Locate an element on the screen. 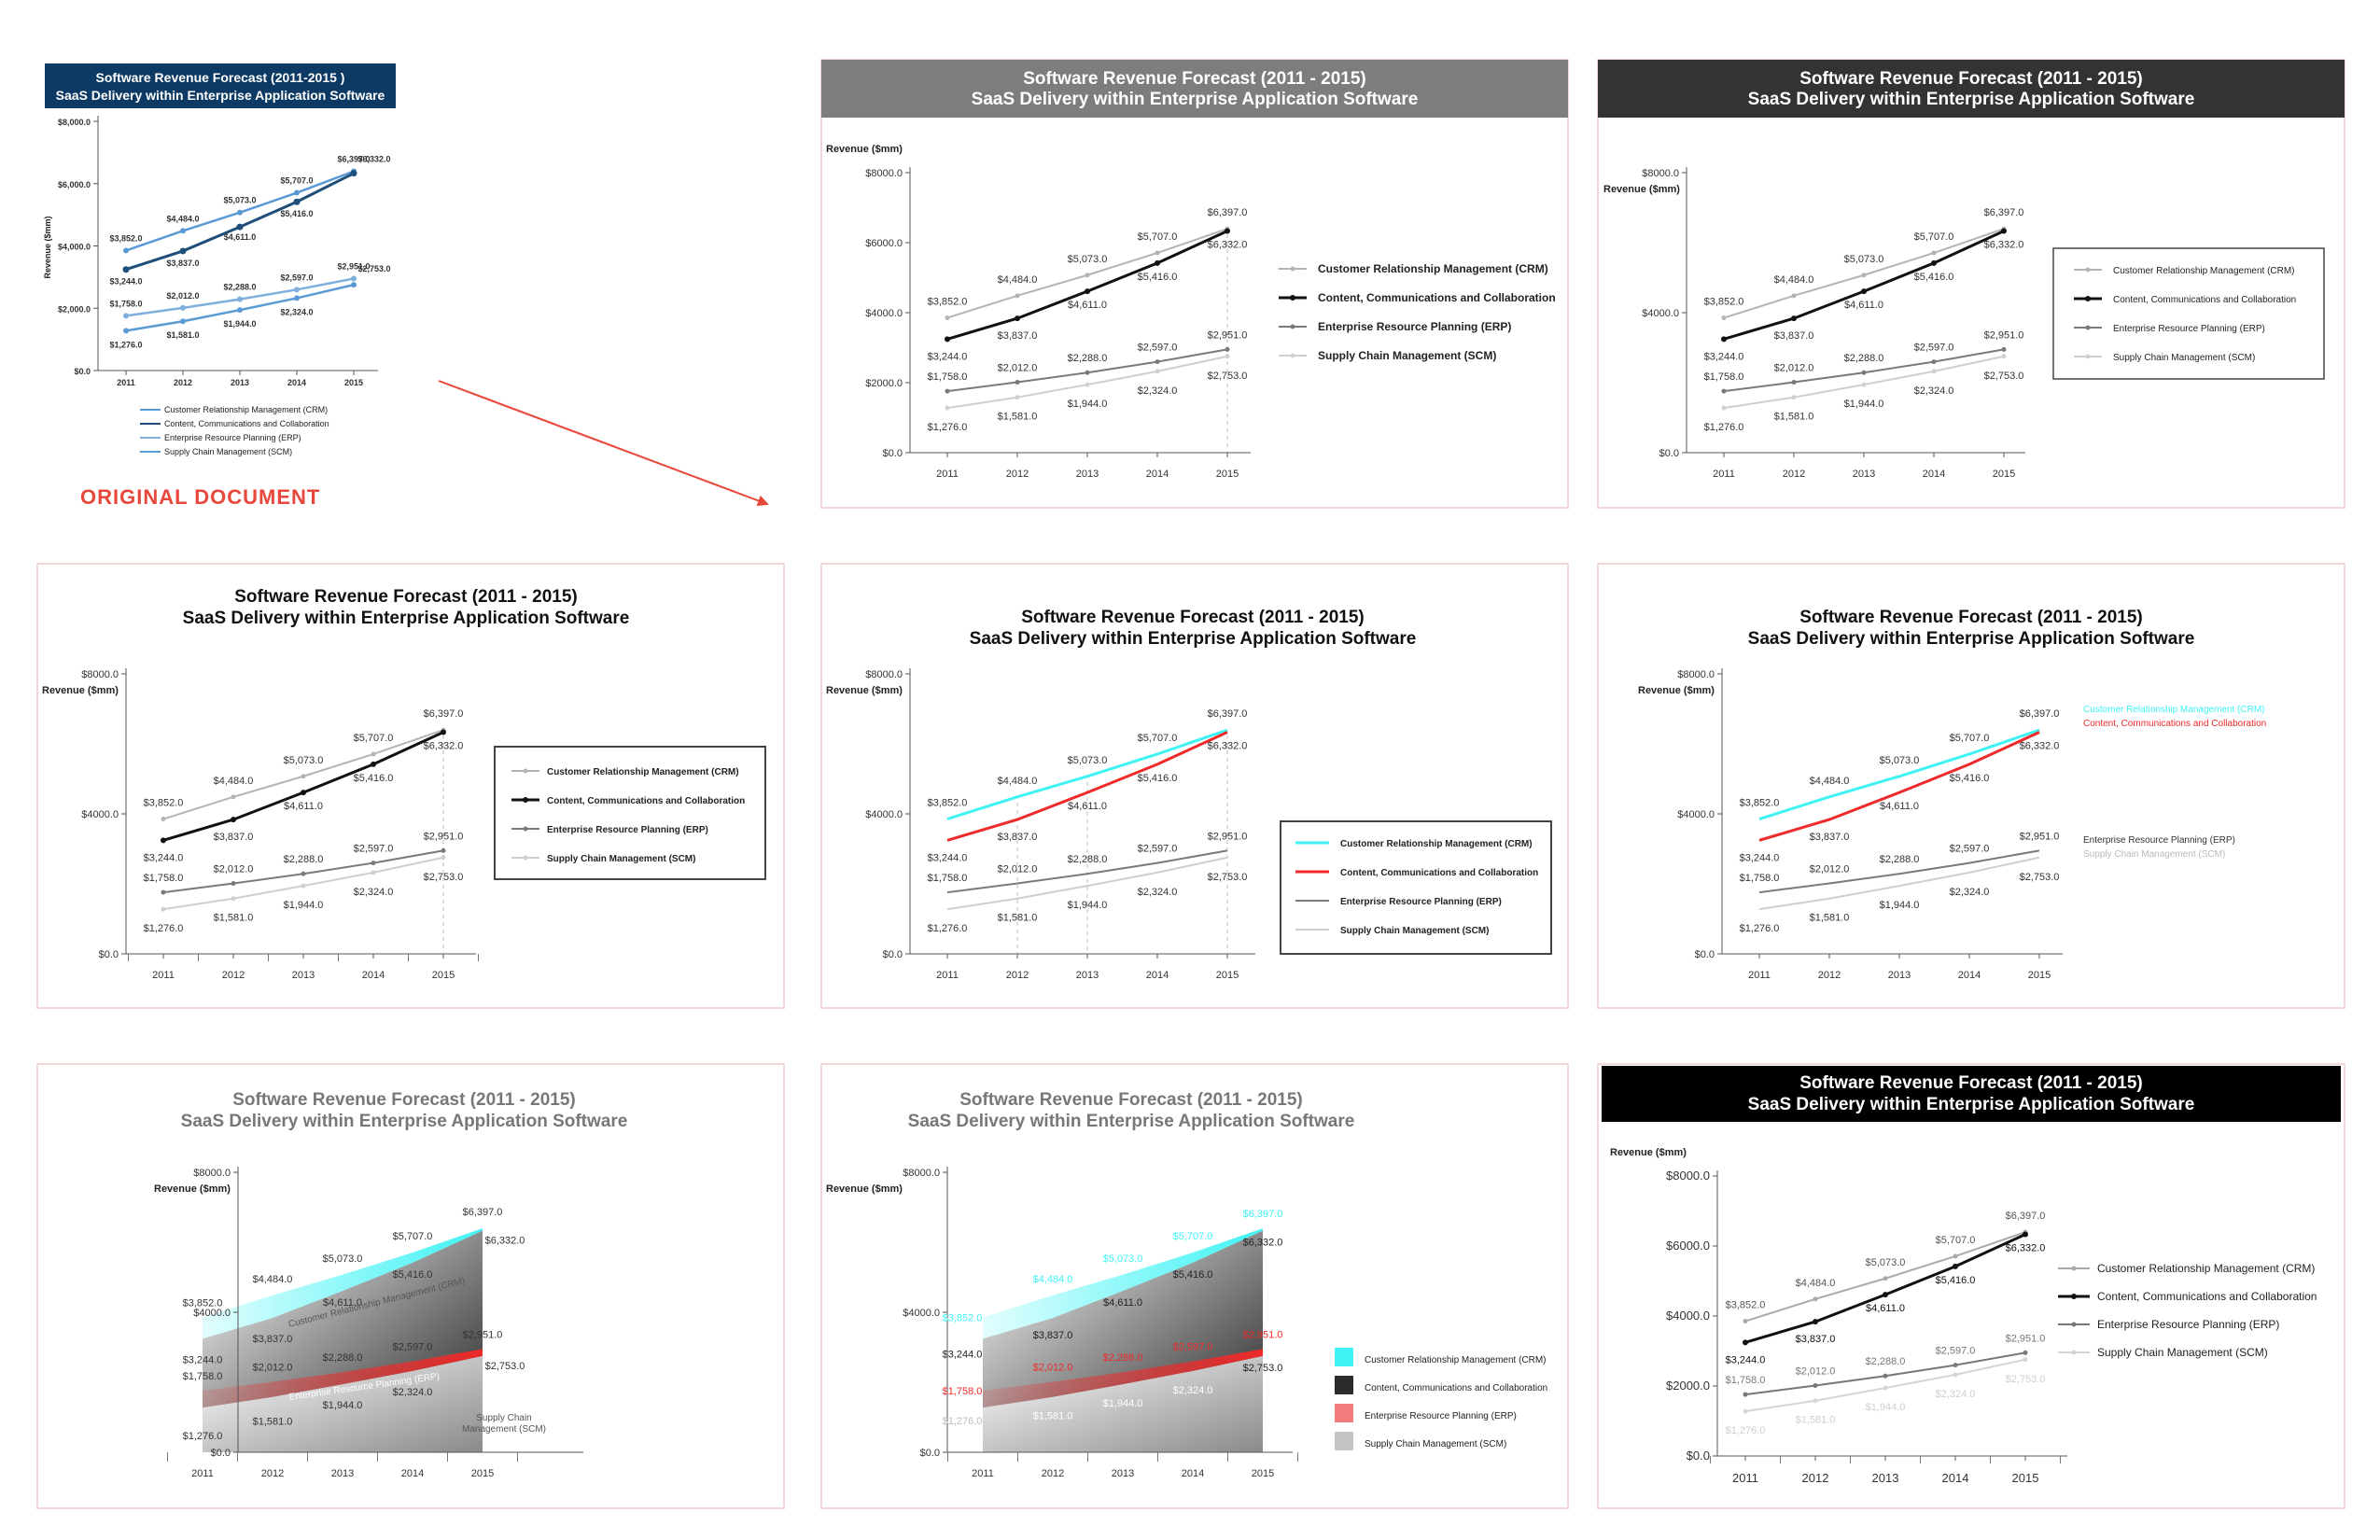 This screenshot has height=1540, width=2380. data-label-scm: $2,324.0 is located at coordinates (413, 1392).